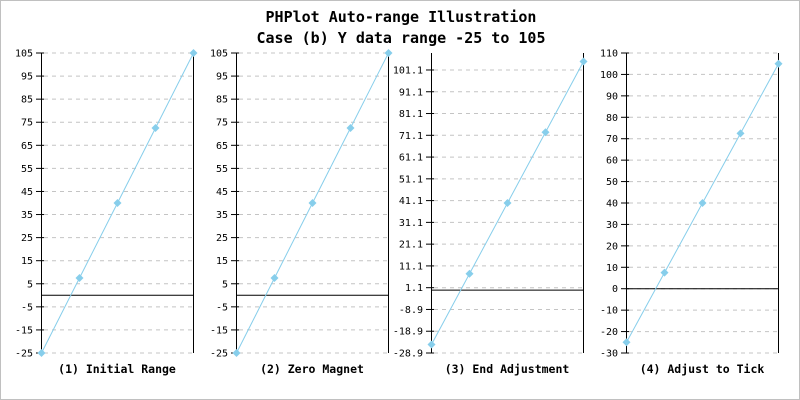 The image size is (800, 400). What do you see at coordinates (408, 354) in the screenshot?
I see `y-tick-label: -28.9` at bounding box center [408, 354].